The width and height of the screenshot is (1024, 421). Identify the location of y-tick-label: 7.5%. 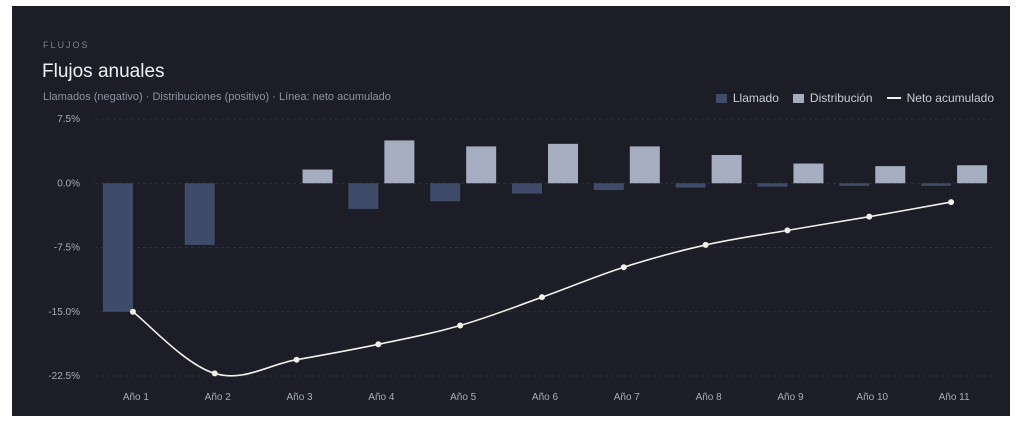
(68, 119).